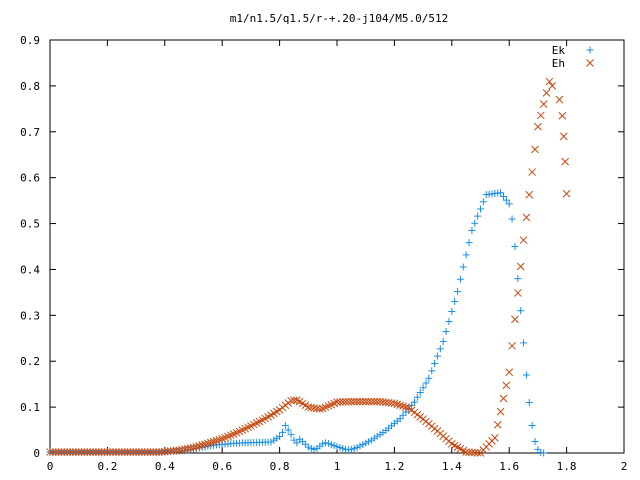 Image resolution: width=640 pixels, height=480 pixels. Describe the element at coordinates (590, 50) in the screenshot. I see `legend-marker-ek` at that location.